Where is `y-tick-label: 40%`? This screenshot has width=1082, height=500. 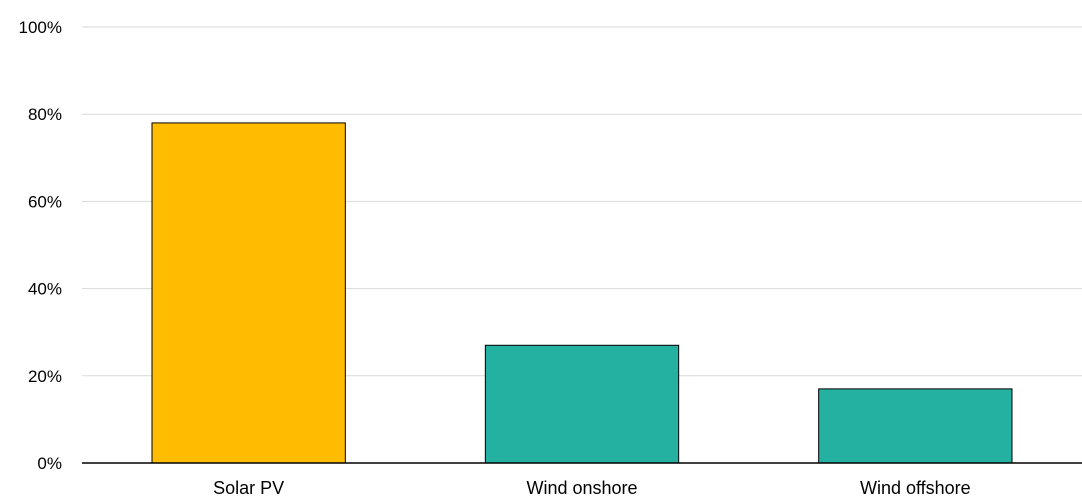
y-tick-label: 40% is located at coordinates (45, 289).